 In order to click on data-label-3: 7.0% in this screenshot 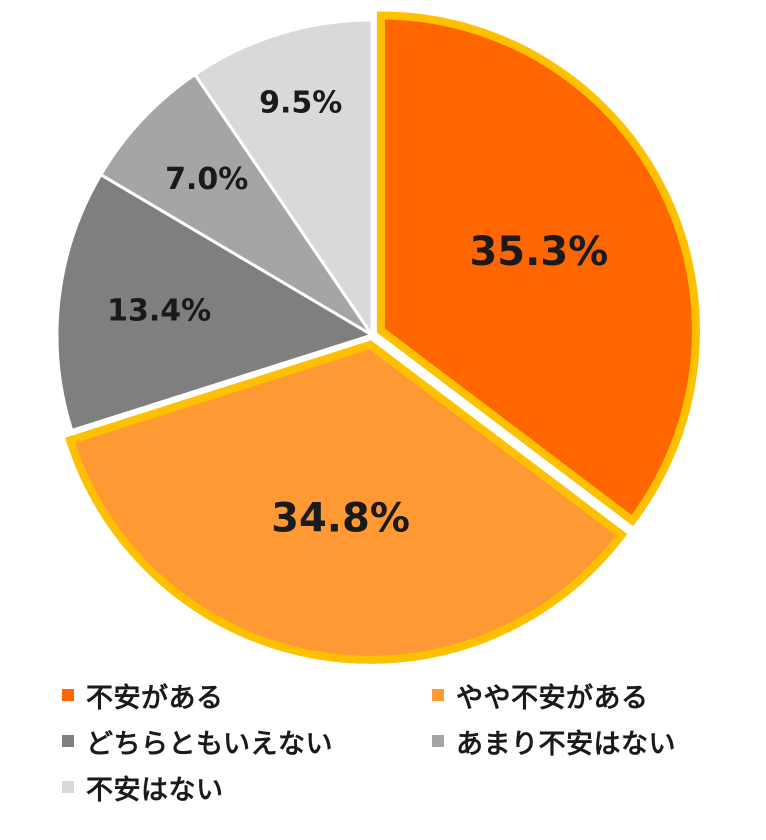, I will do `click(206, 179)`.